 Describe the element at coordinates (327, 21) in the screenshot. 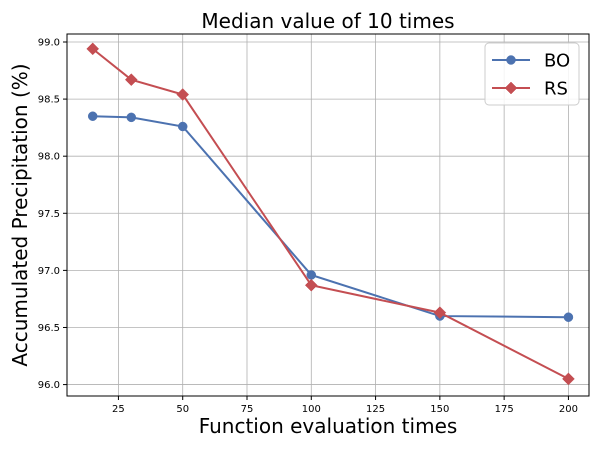

I see `chart-title: Median value of 10 times` at that location.